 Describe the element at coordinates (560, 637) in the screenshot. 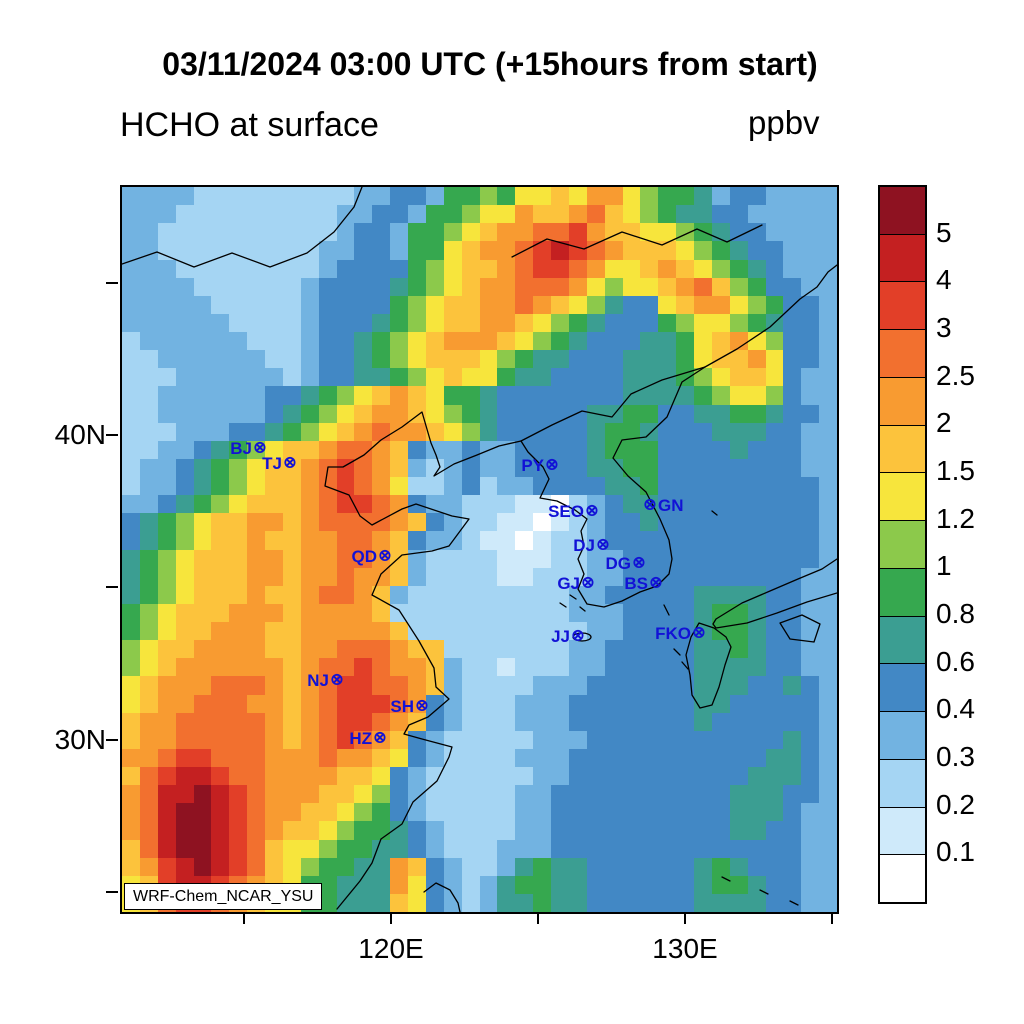

I see `station-label: JJ` at that location.